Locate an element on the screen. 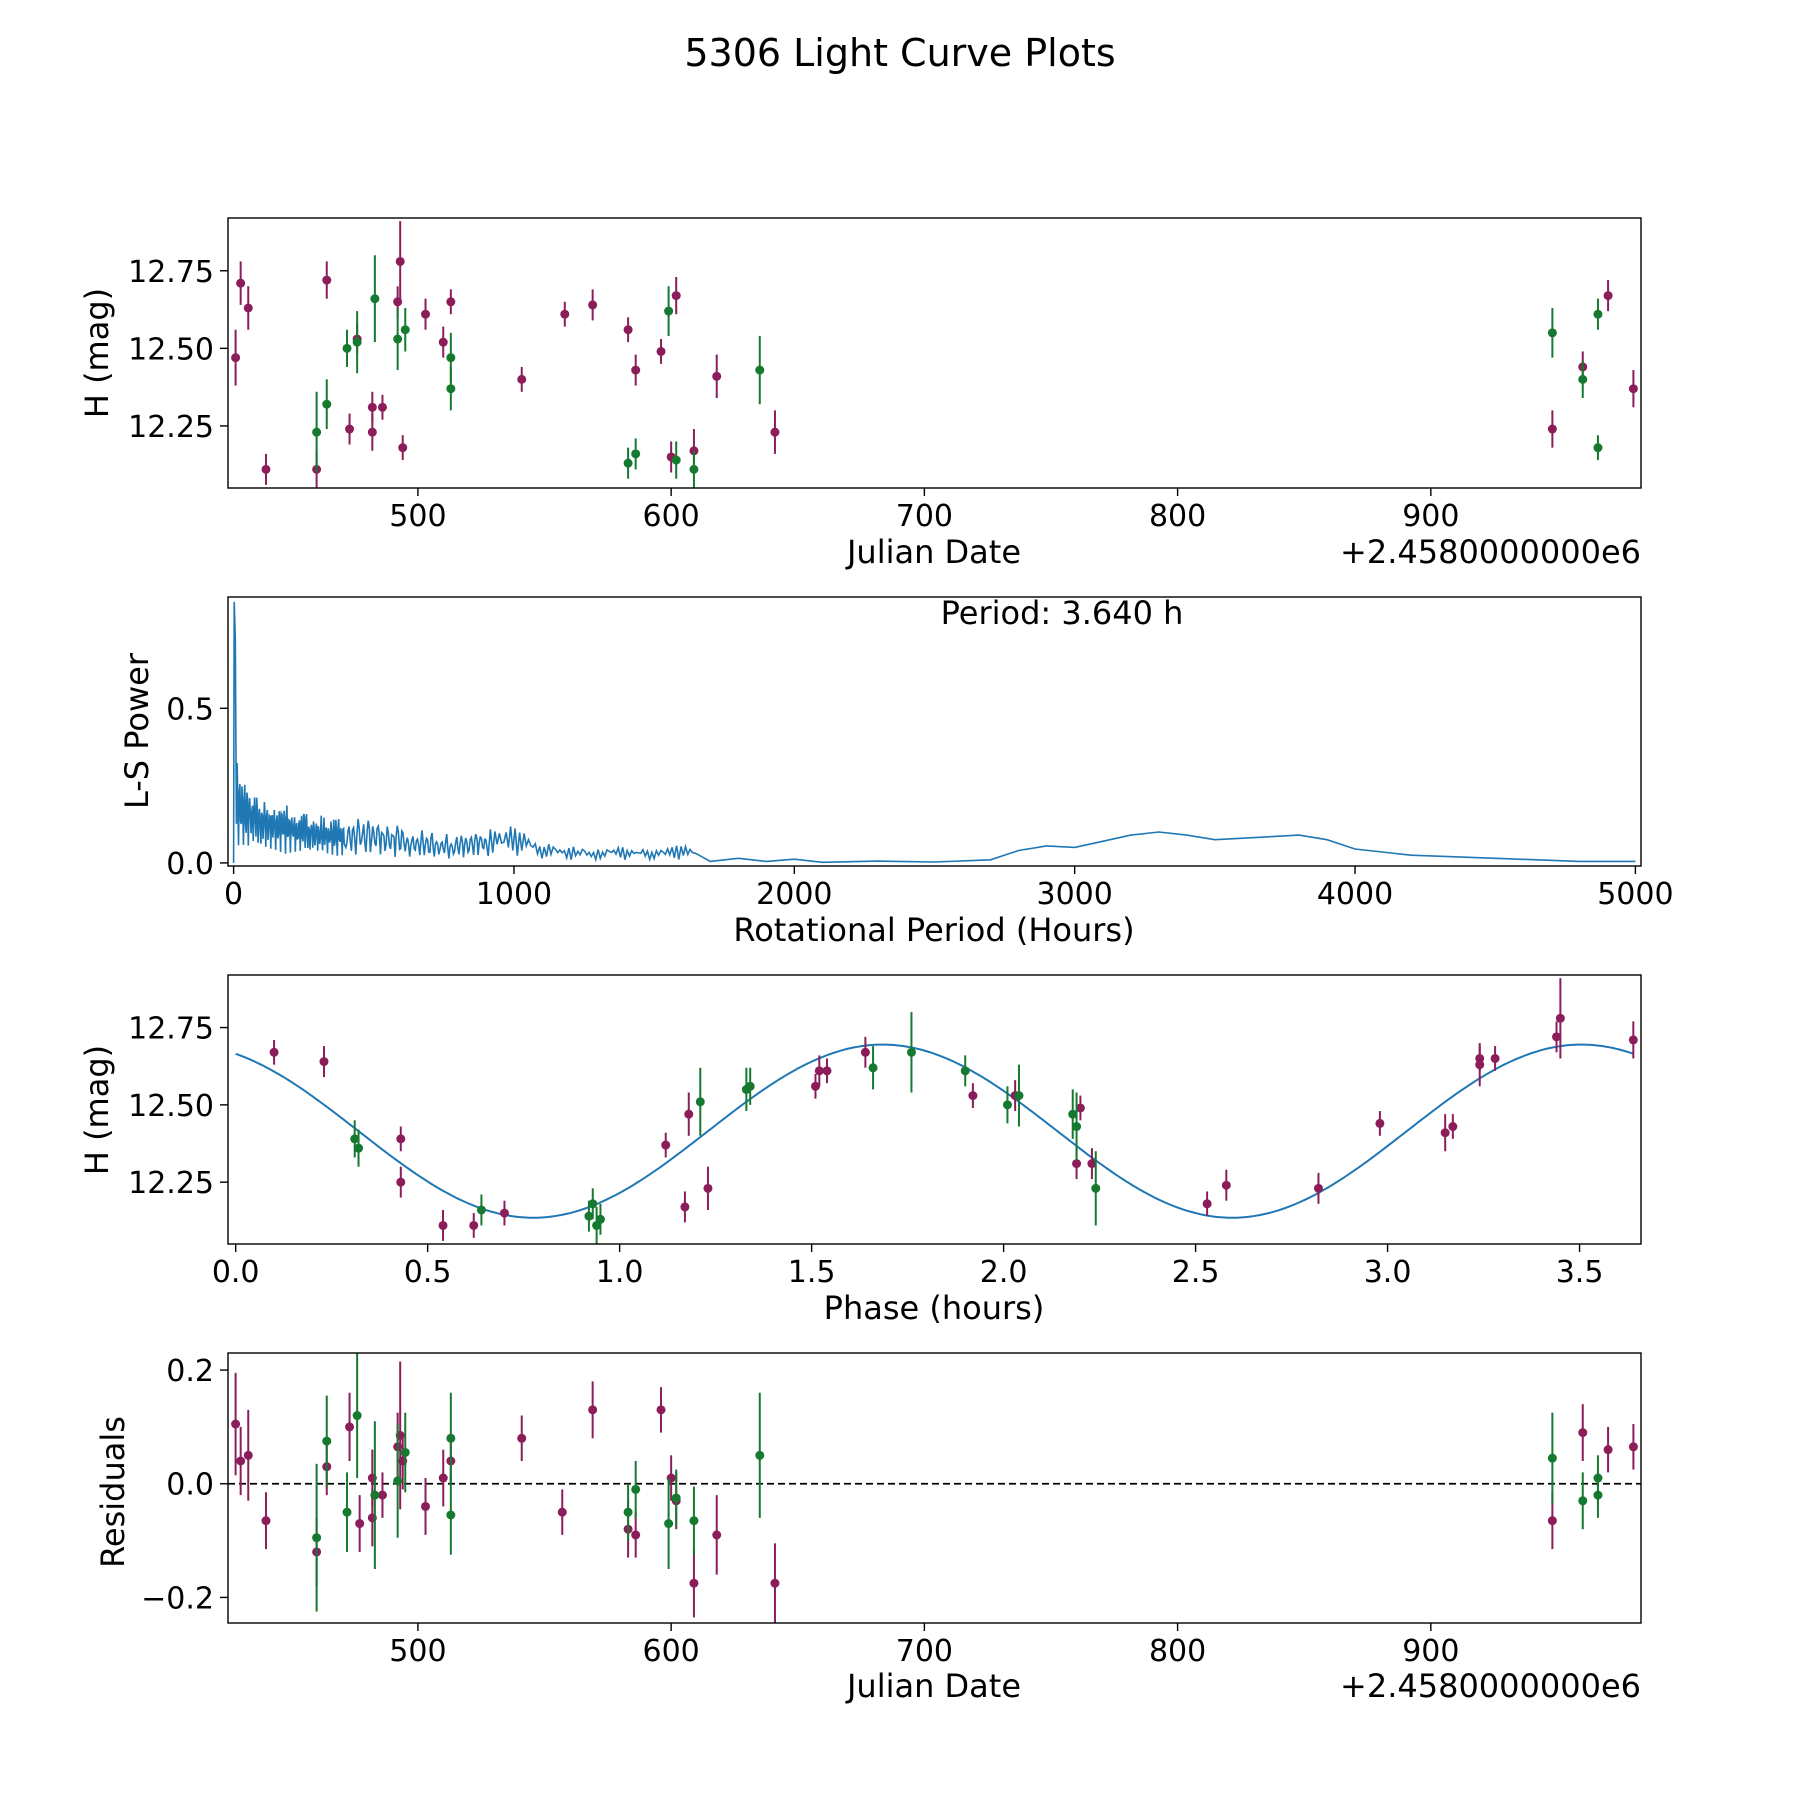 This screenshot has height=1800, width=1800. lc-ticks: 500 600 700 800 900 12.25 12.50 12.75 is located at coordinates (793, 394).